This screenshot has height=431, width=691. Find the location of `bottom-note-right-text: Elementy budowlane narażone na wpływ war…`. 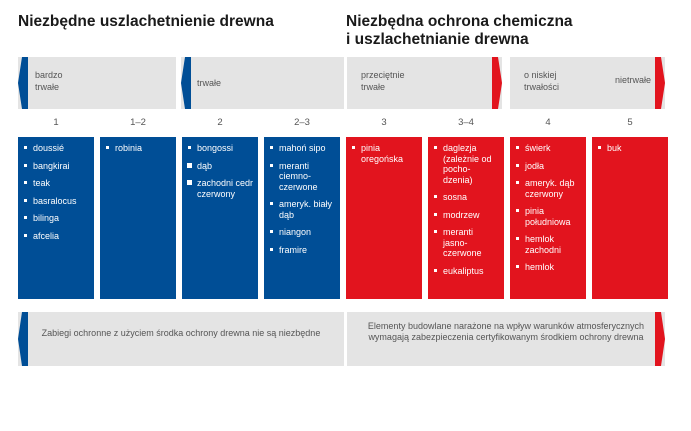

bottom-note-right-text: Elementy budowlane narażone na wpływ war… is located at coordinates (506, 331).